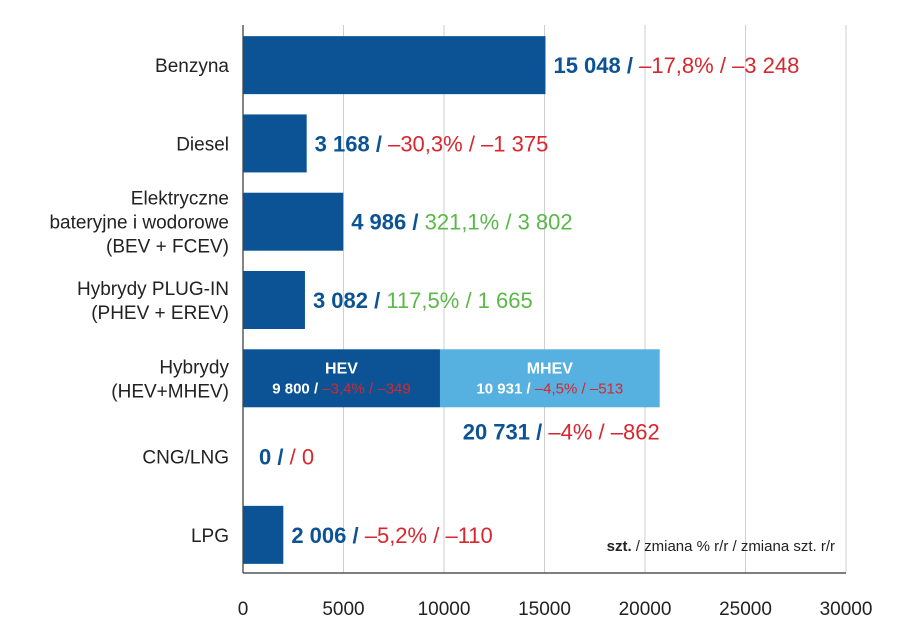  I want to click on category-label: (HEV+MHEV), so click(170, 391).